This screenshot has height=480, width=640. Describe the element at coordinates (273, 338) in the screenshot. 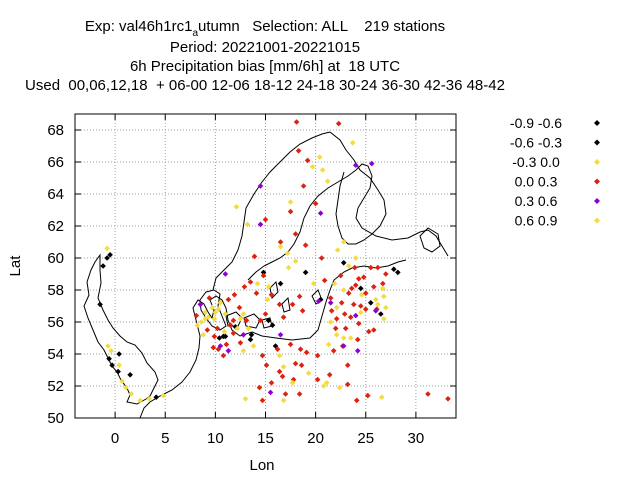

I see `coast-continent-west` at that location.